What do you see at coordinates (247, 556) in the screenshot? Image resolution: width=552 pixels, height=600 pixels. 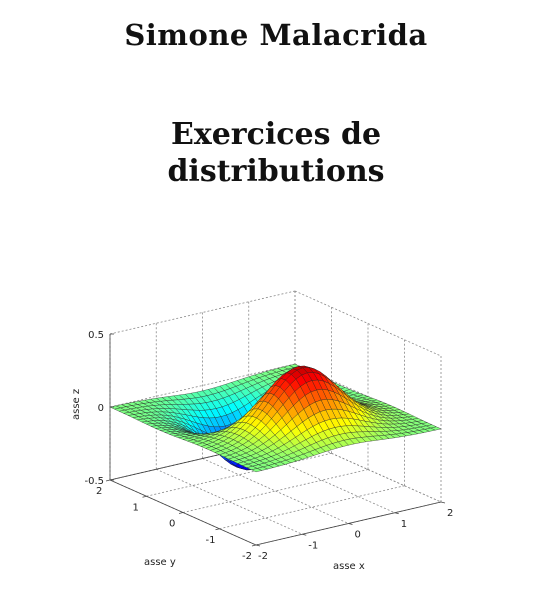 I see `y-tick-label: -2` at bounding box center [247, 556].